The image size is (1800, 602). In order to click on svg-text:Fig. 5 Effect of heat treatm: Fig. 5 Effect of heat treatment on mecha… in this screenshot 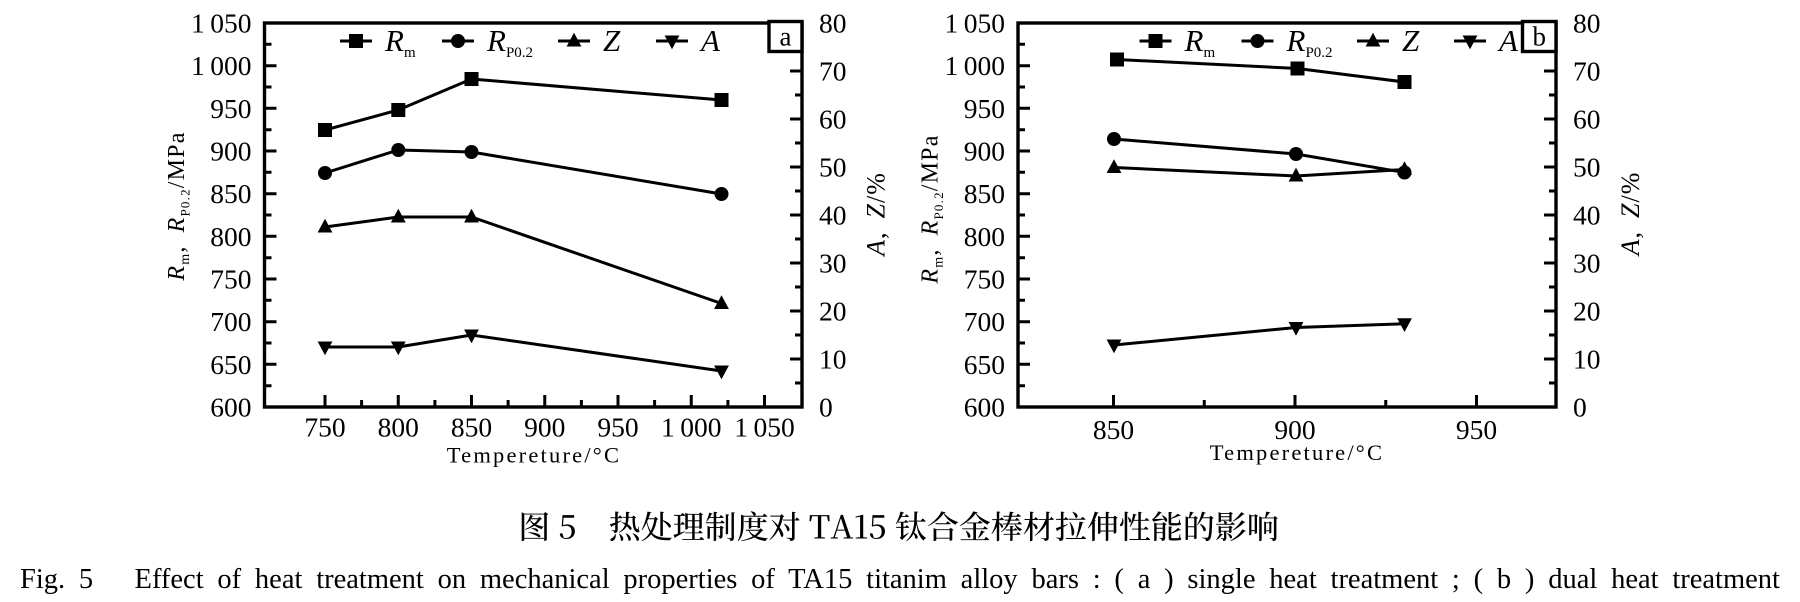, I will do `click(900, 579)`.